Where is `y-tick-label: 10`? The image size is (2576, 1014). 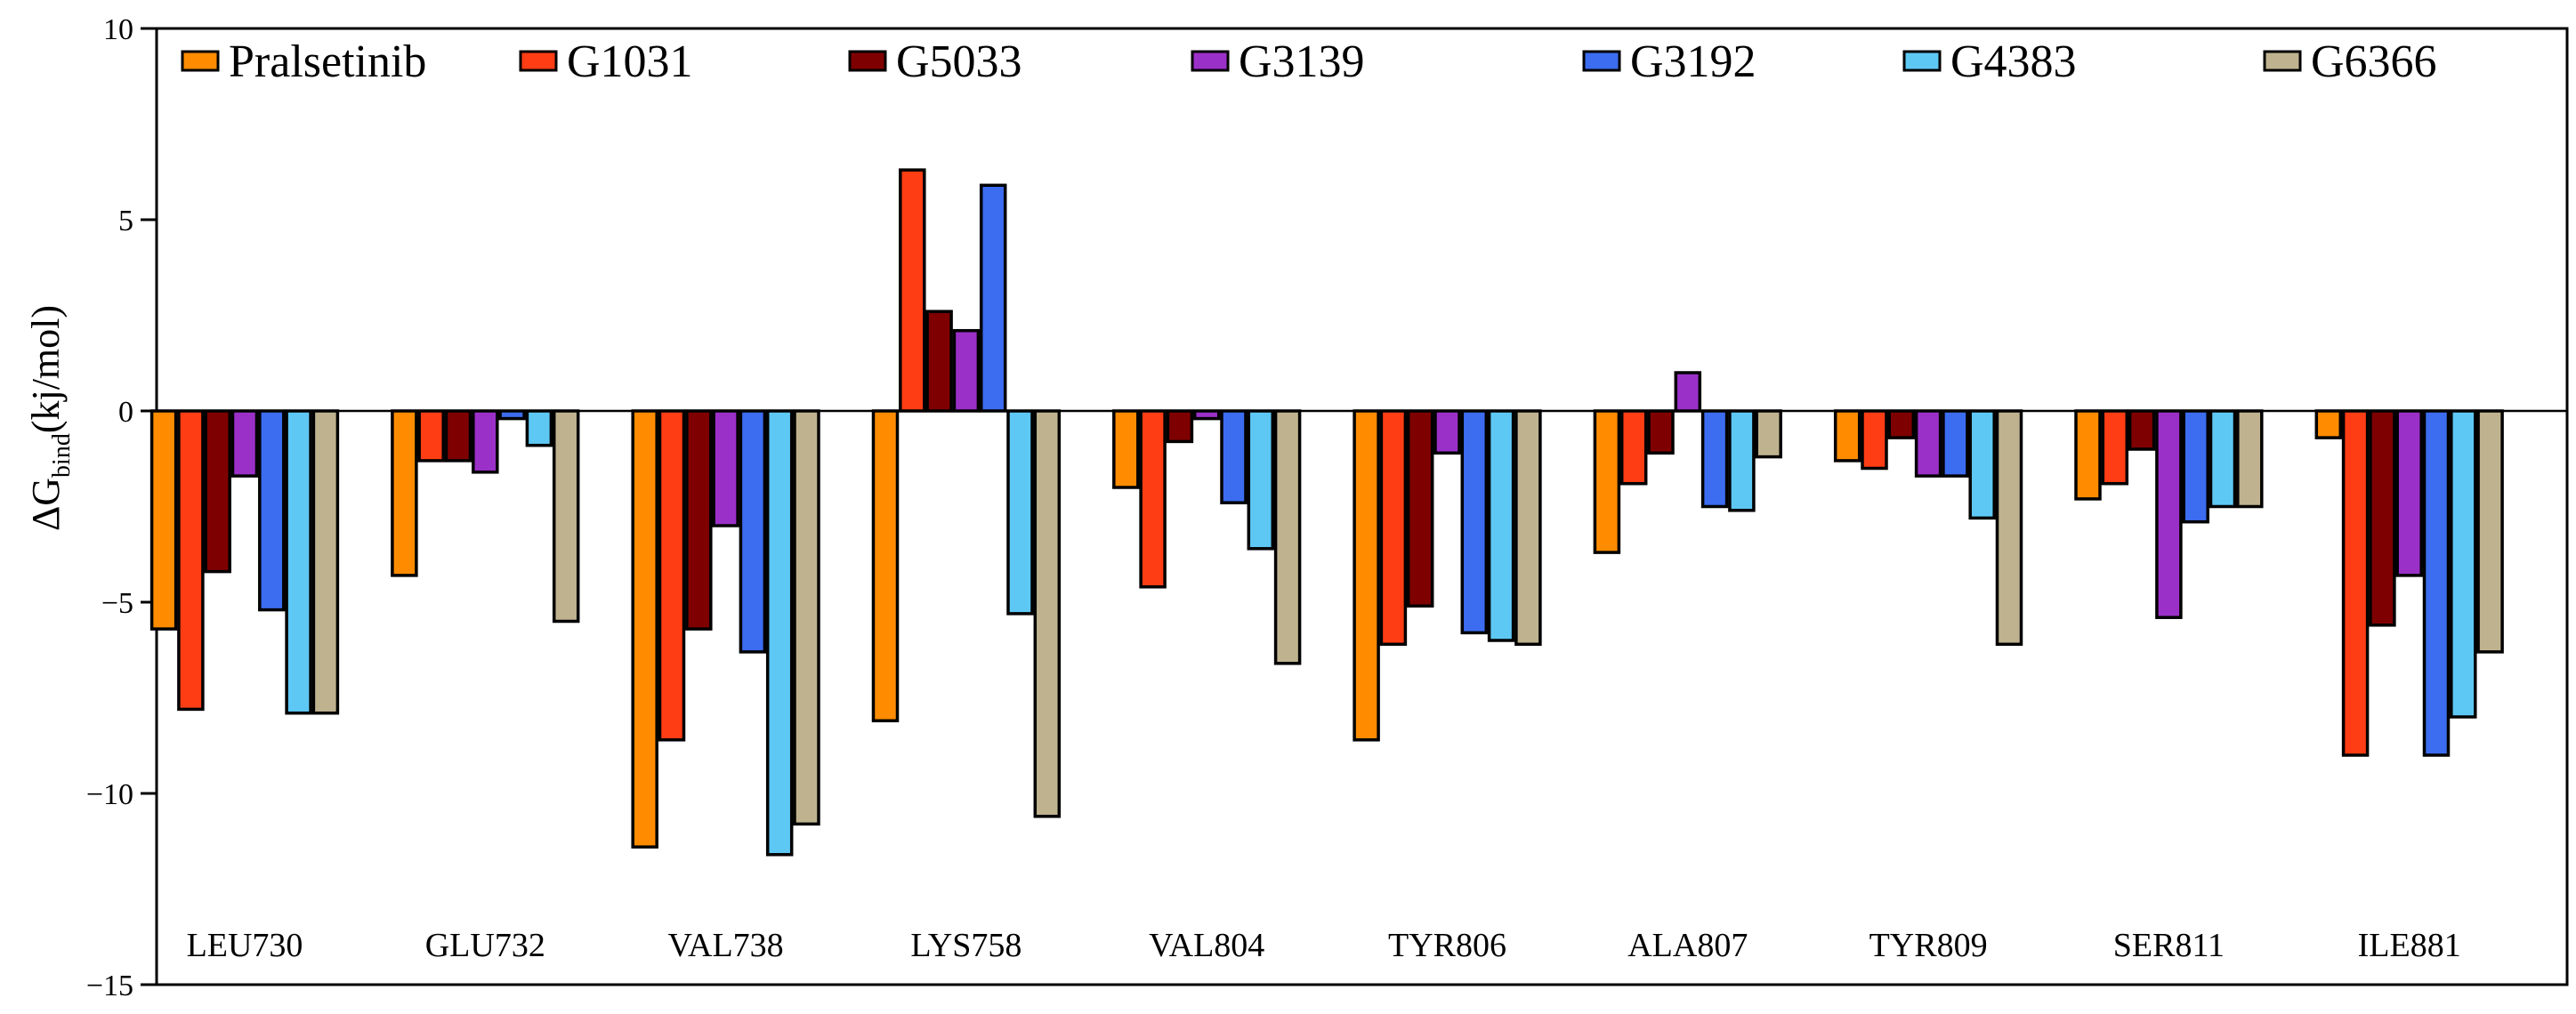
y-tick-label: 10 is located at coordinates (118, 29).